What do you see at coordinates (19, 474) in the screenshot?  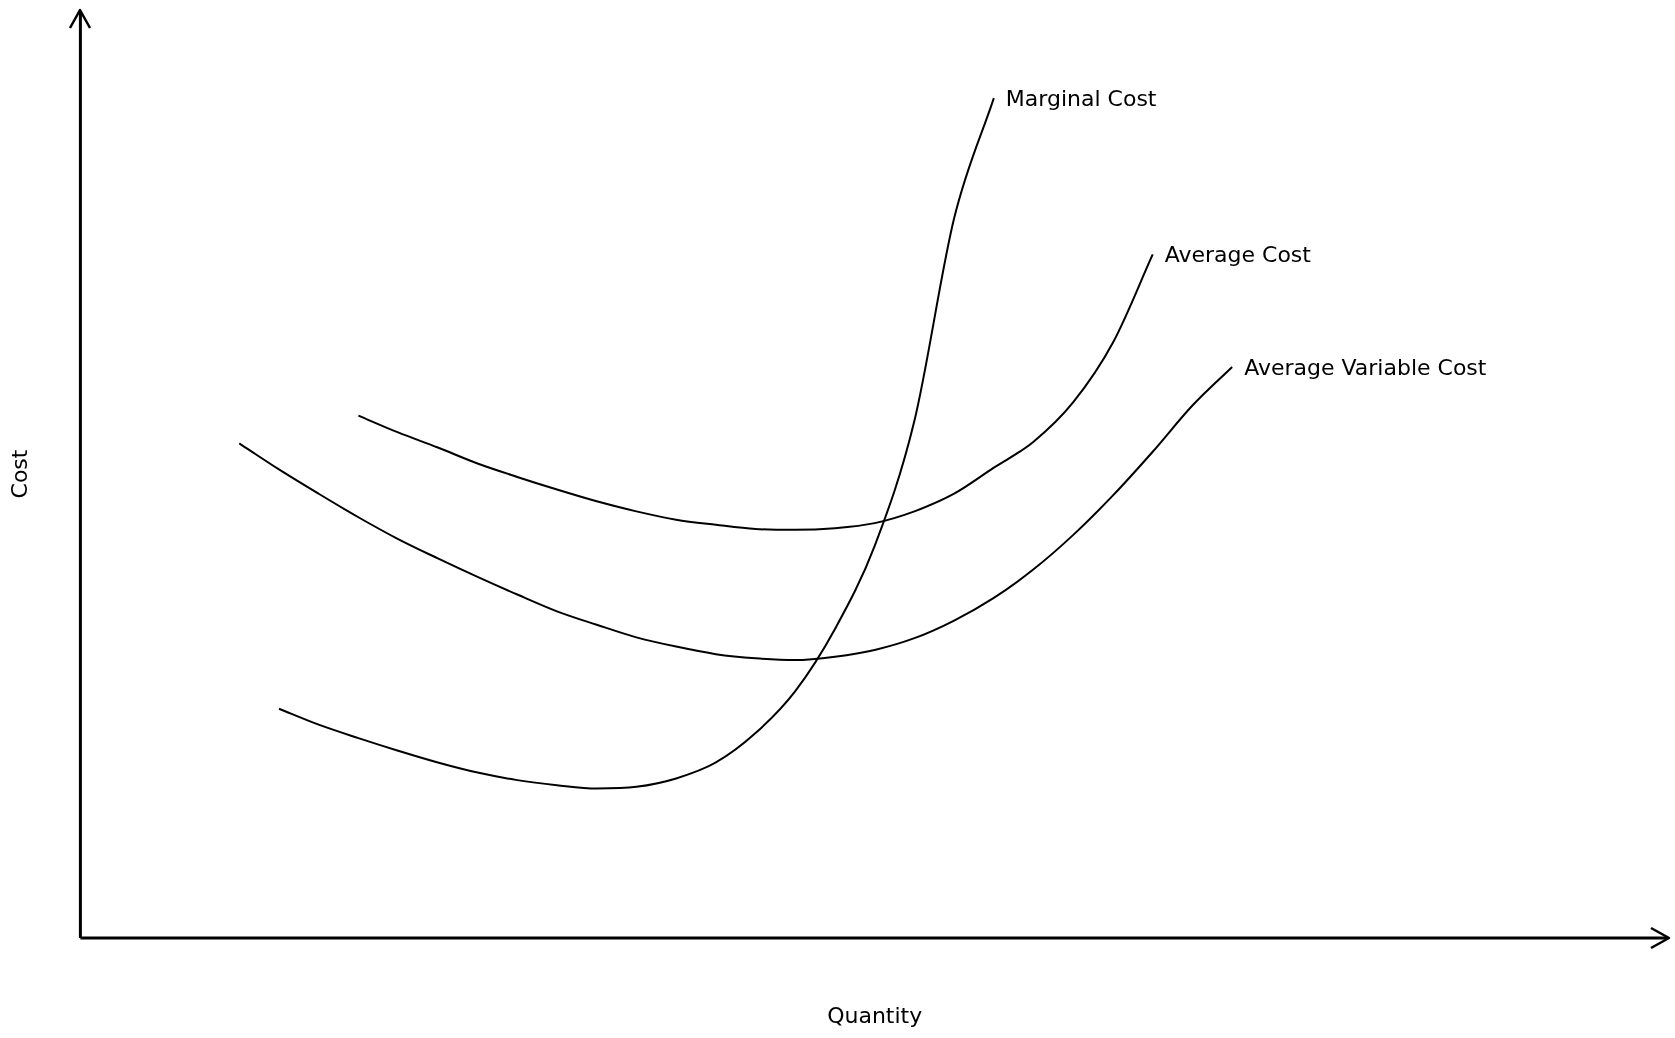 I see `y-axis-title: Cost` at bounding box center [19, 474].